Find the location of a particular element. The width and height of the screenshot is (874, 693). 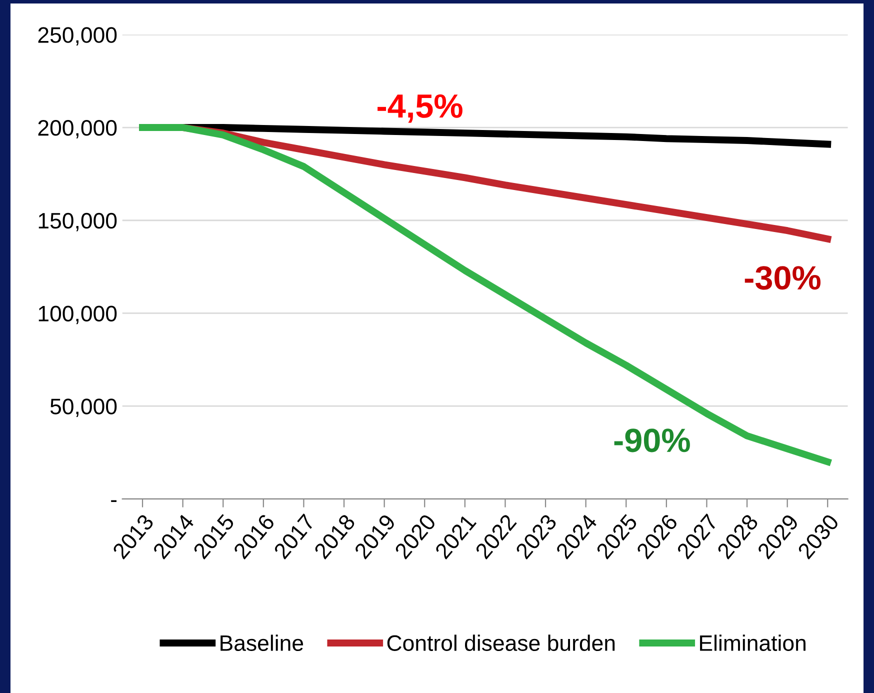

y-tick-label: 100,000 is located at coordinates (77, 315).